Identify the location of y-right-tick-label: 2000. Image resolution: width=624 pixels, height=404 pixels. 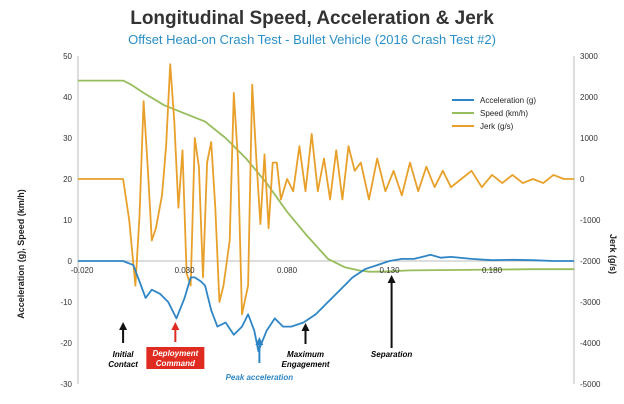
(589, 97).